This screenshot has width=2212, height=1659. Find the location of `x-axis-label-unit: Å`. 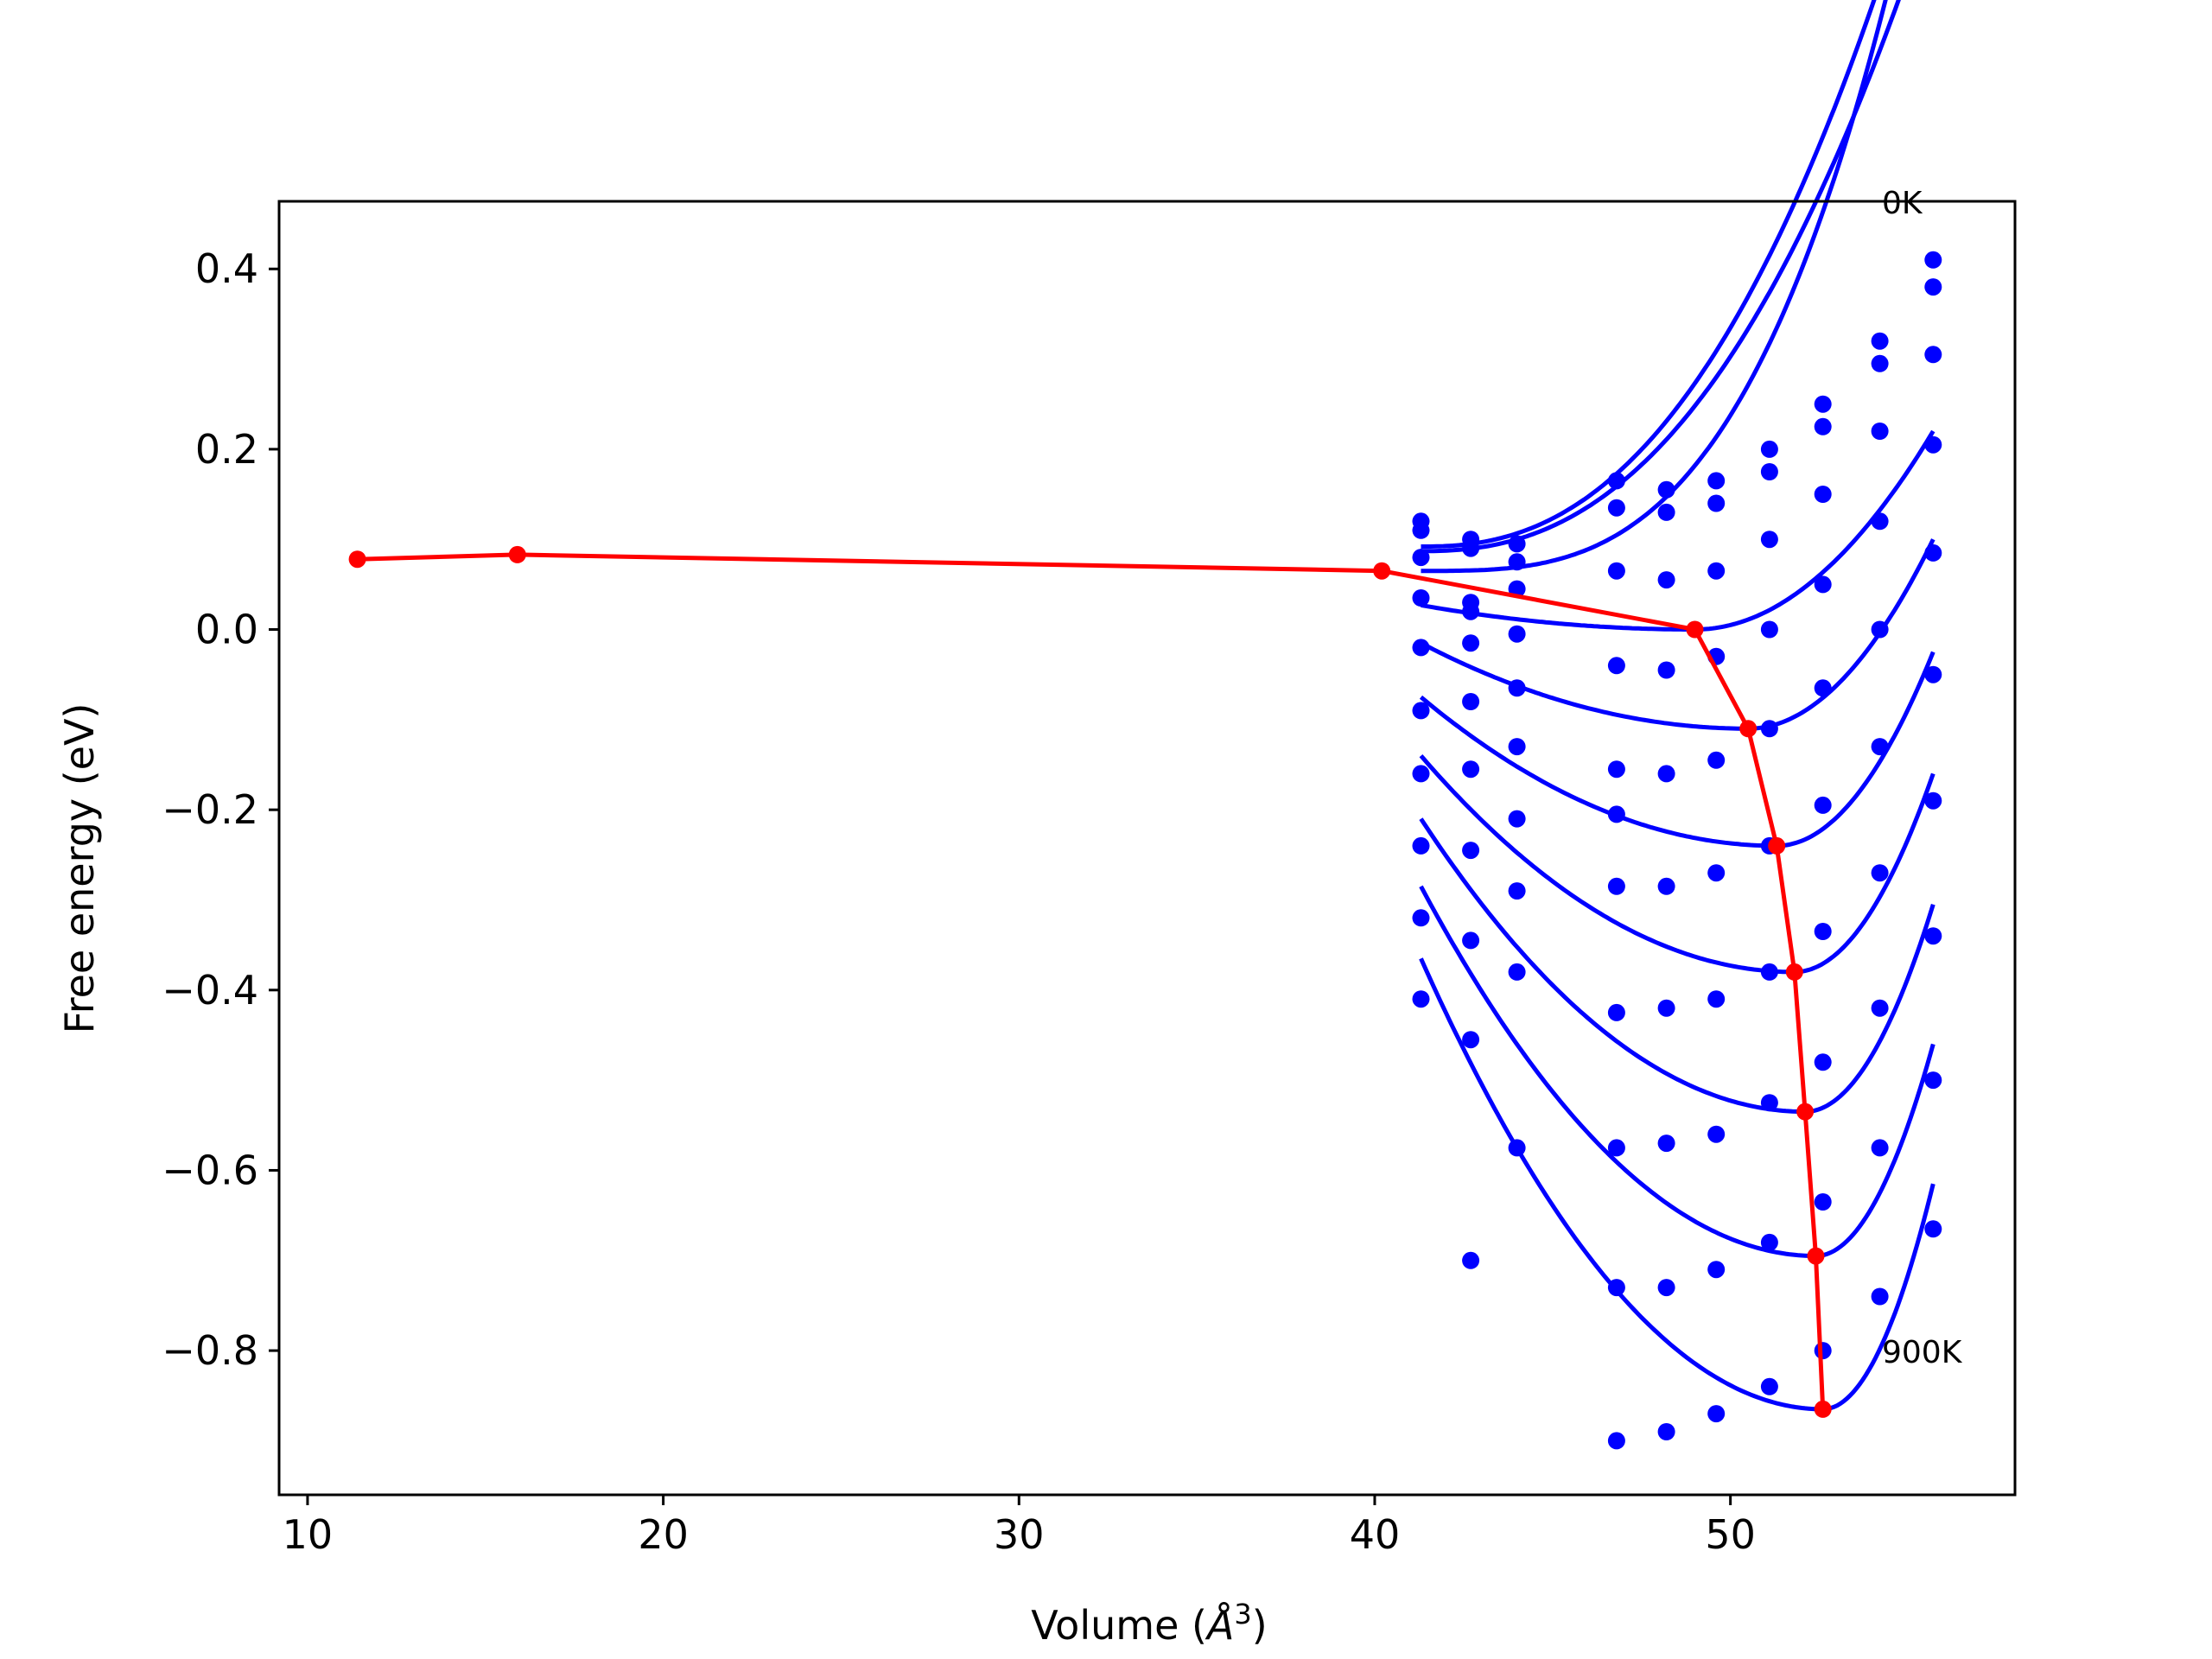

x-axis-label-unit: Å is located at coordinates (1219, 1625).